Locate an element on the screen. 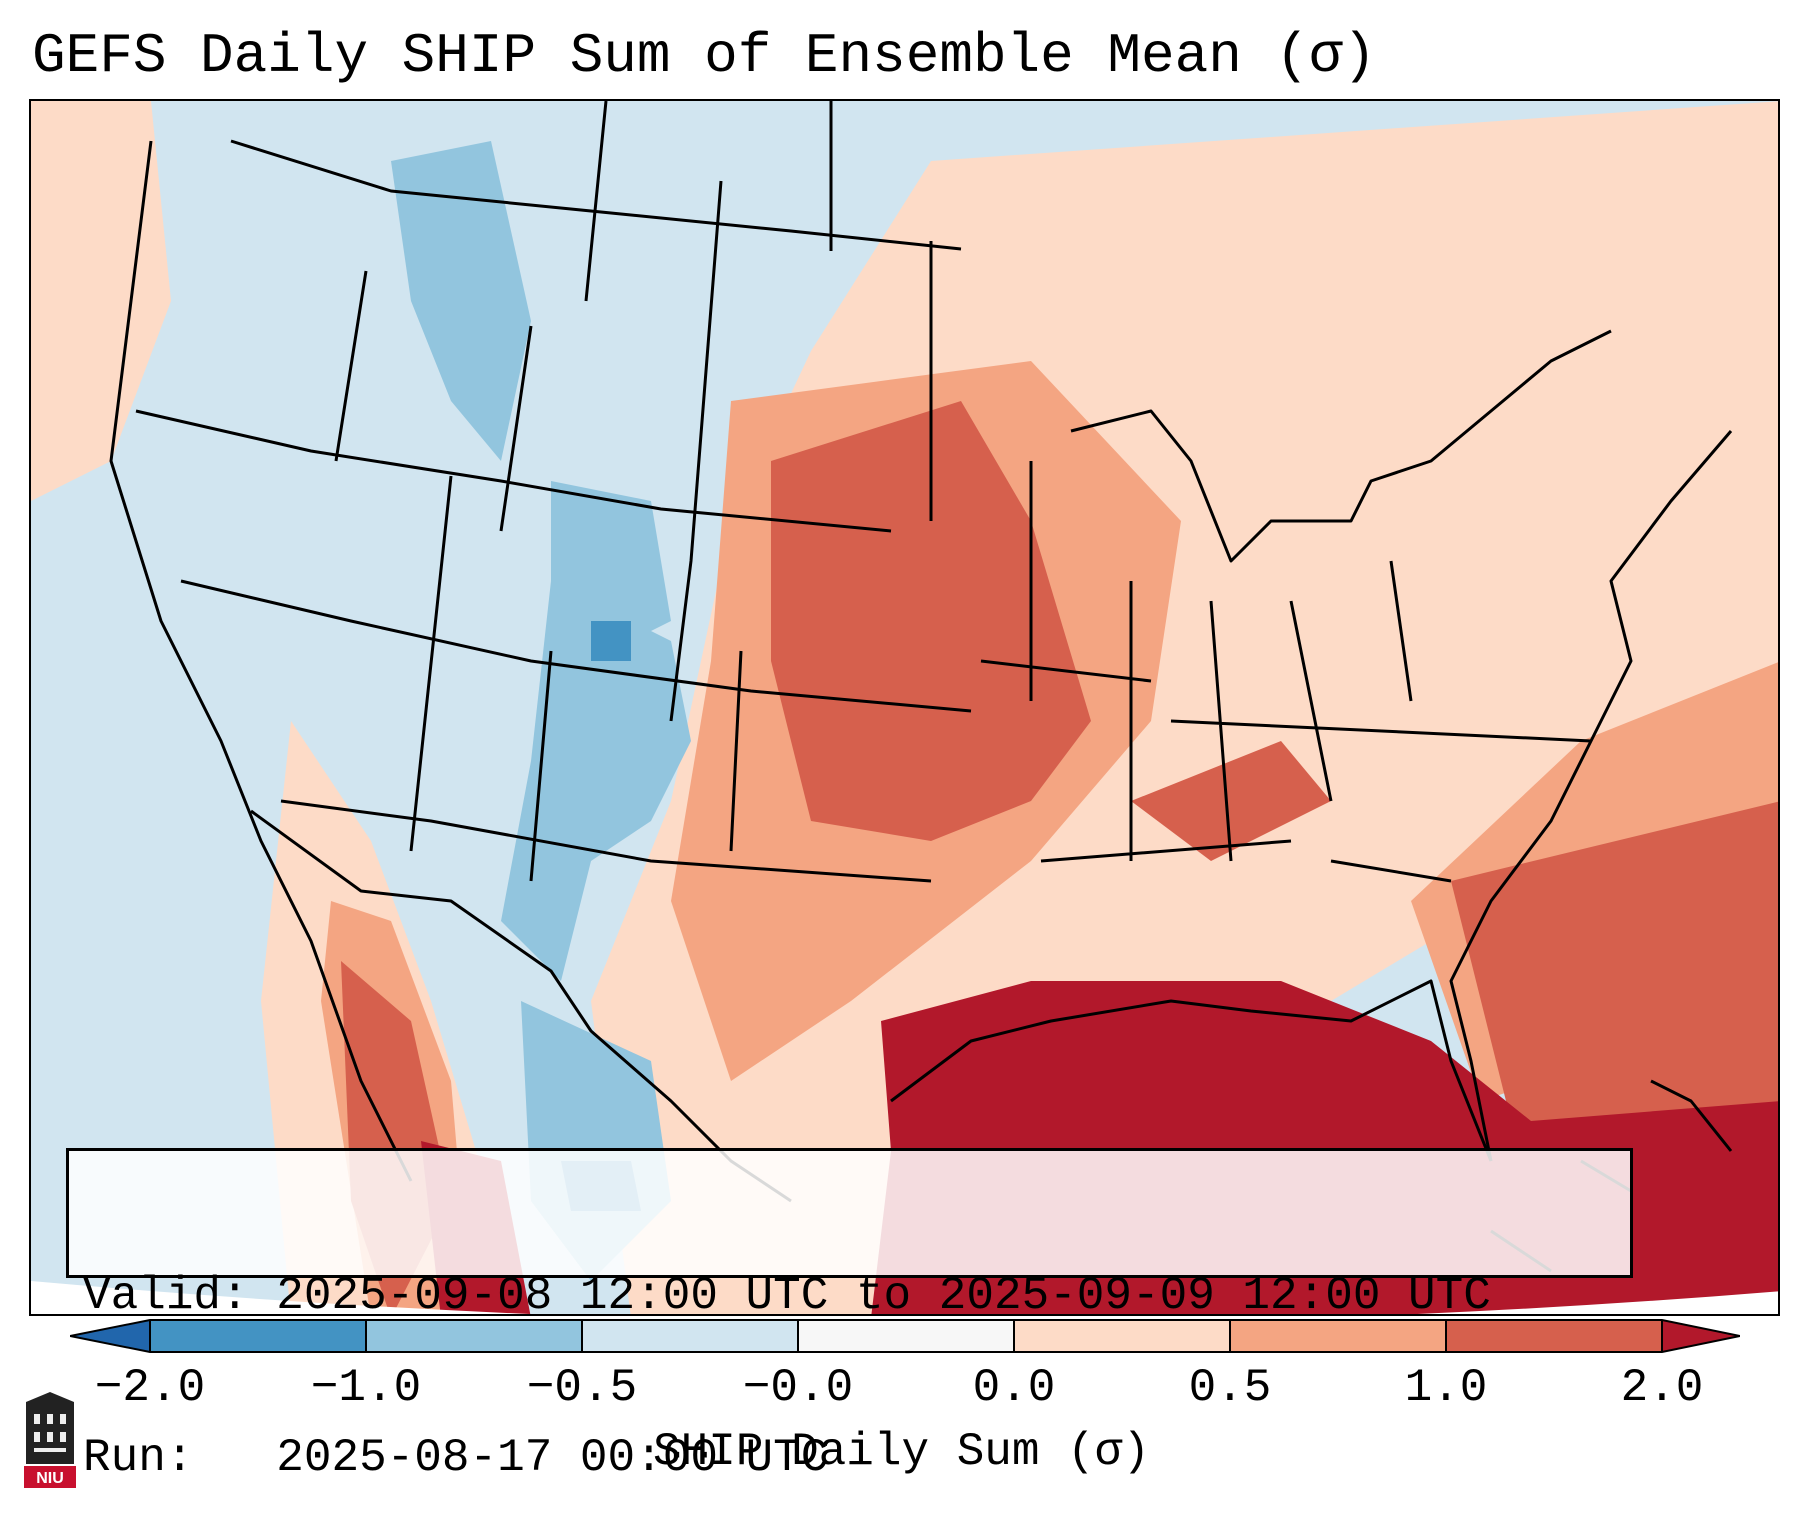 This screenshot has width=1803, height=1539. gulf-coastline is located at coordinates (1191, 1070).